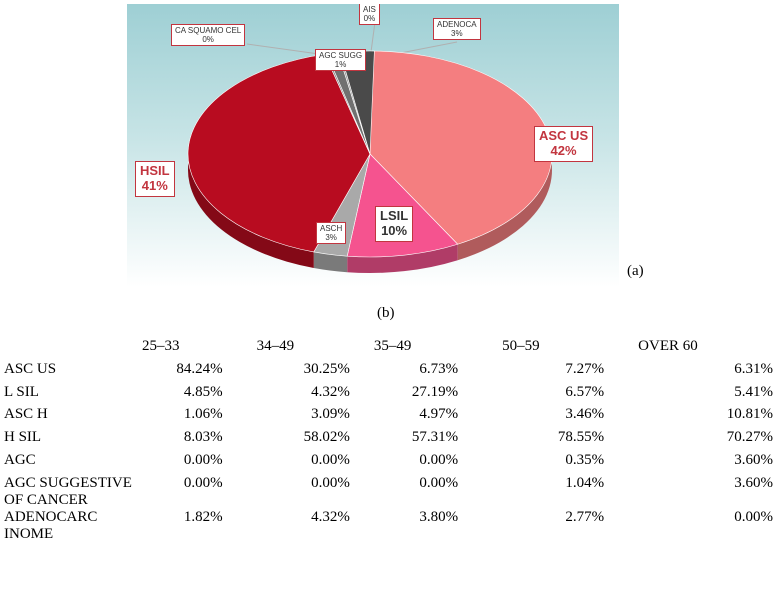 Image resolution: width=777 pixels, height=589 pixels. Describe the element at coordinates (439, 368) in the screenshot. I see `cell-value: 6.73%` at that location.